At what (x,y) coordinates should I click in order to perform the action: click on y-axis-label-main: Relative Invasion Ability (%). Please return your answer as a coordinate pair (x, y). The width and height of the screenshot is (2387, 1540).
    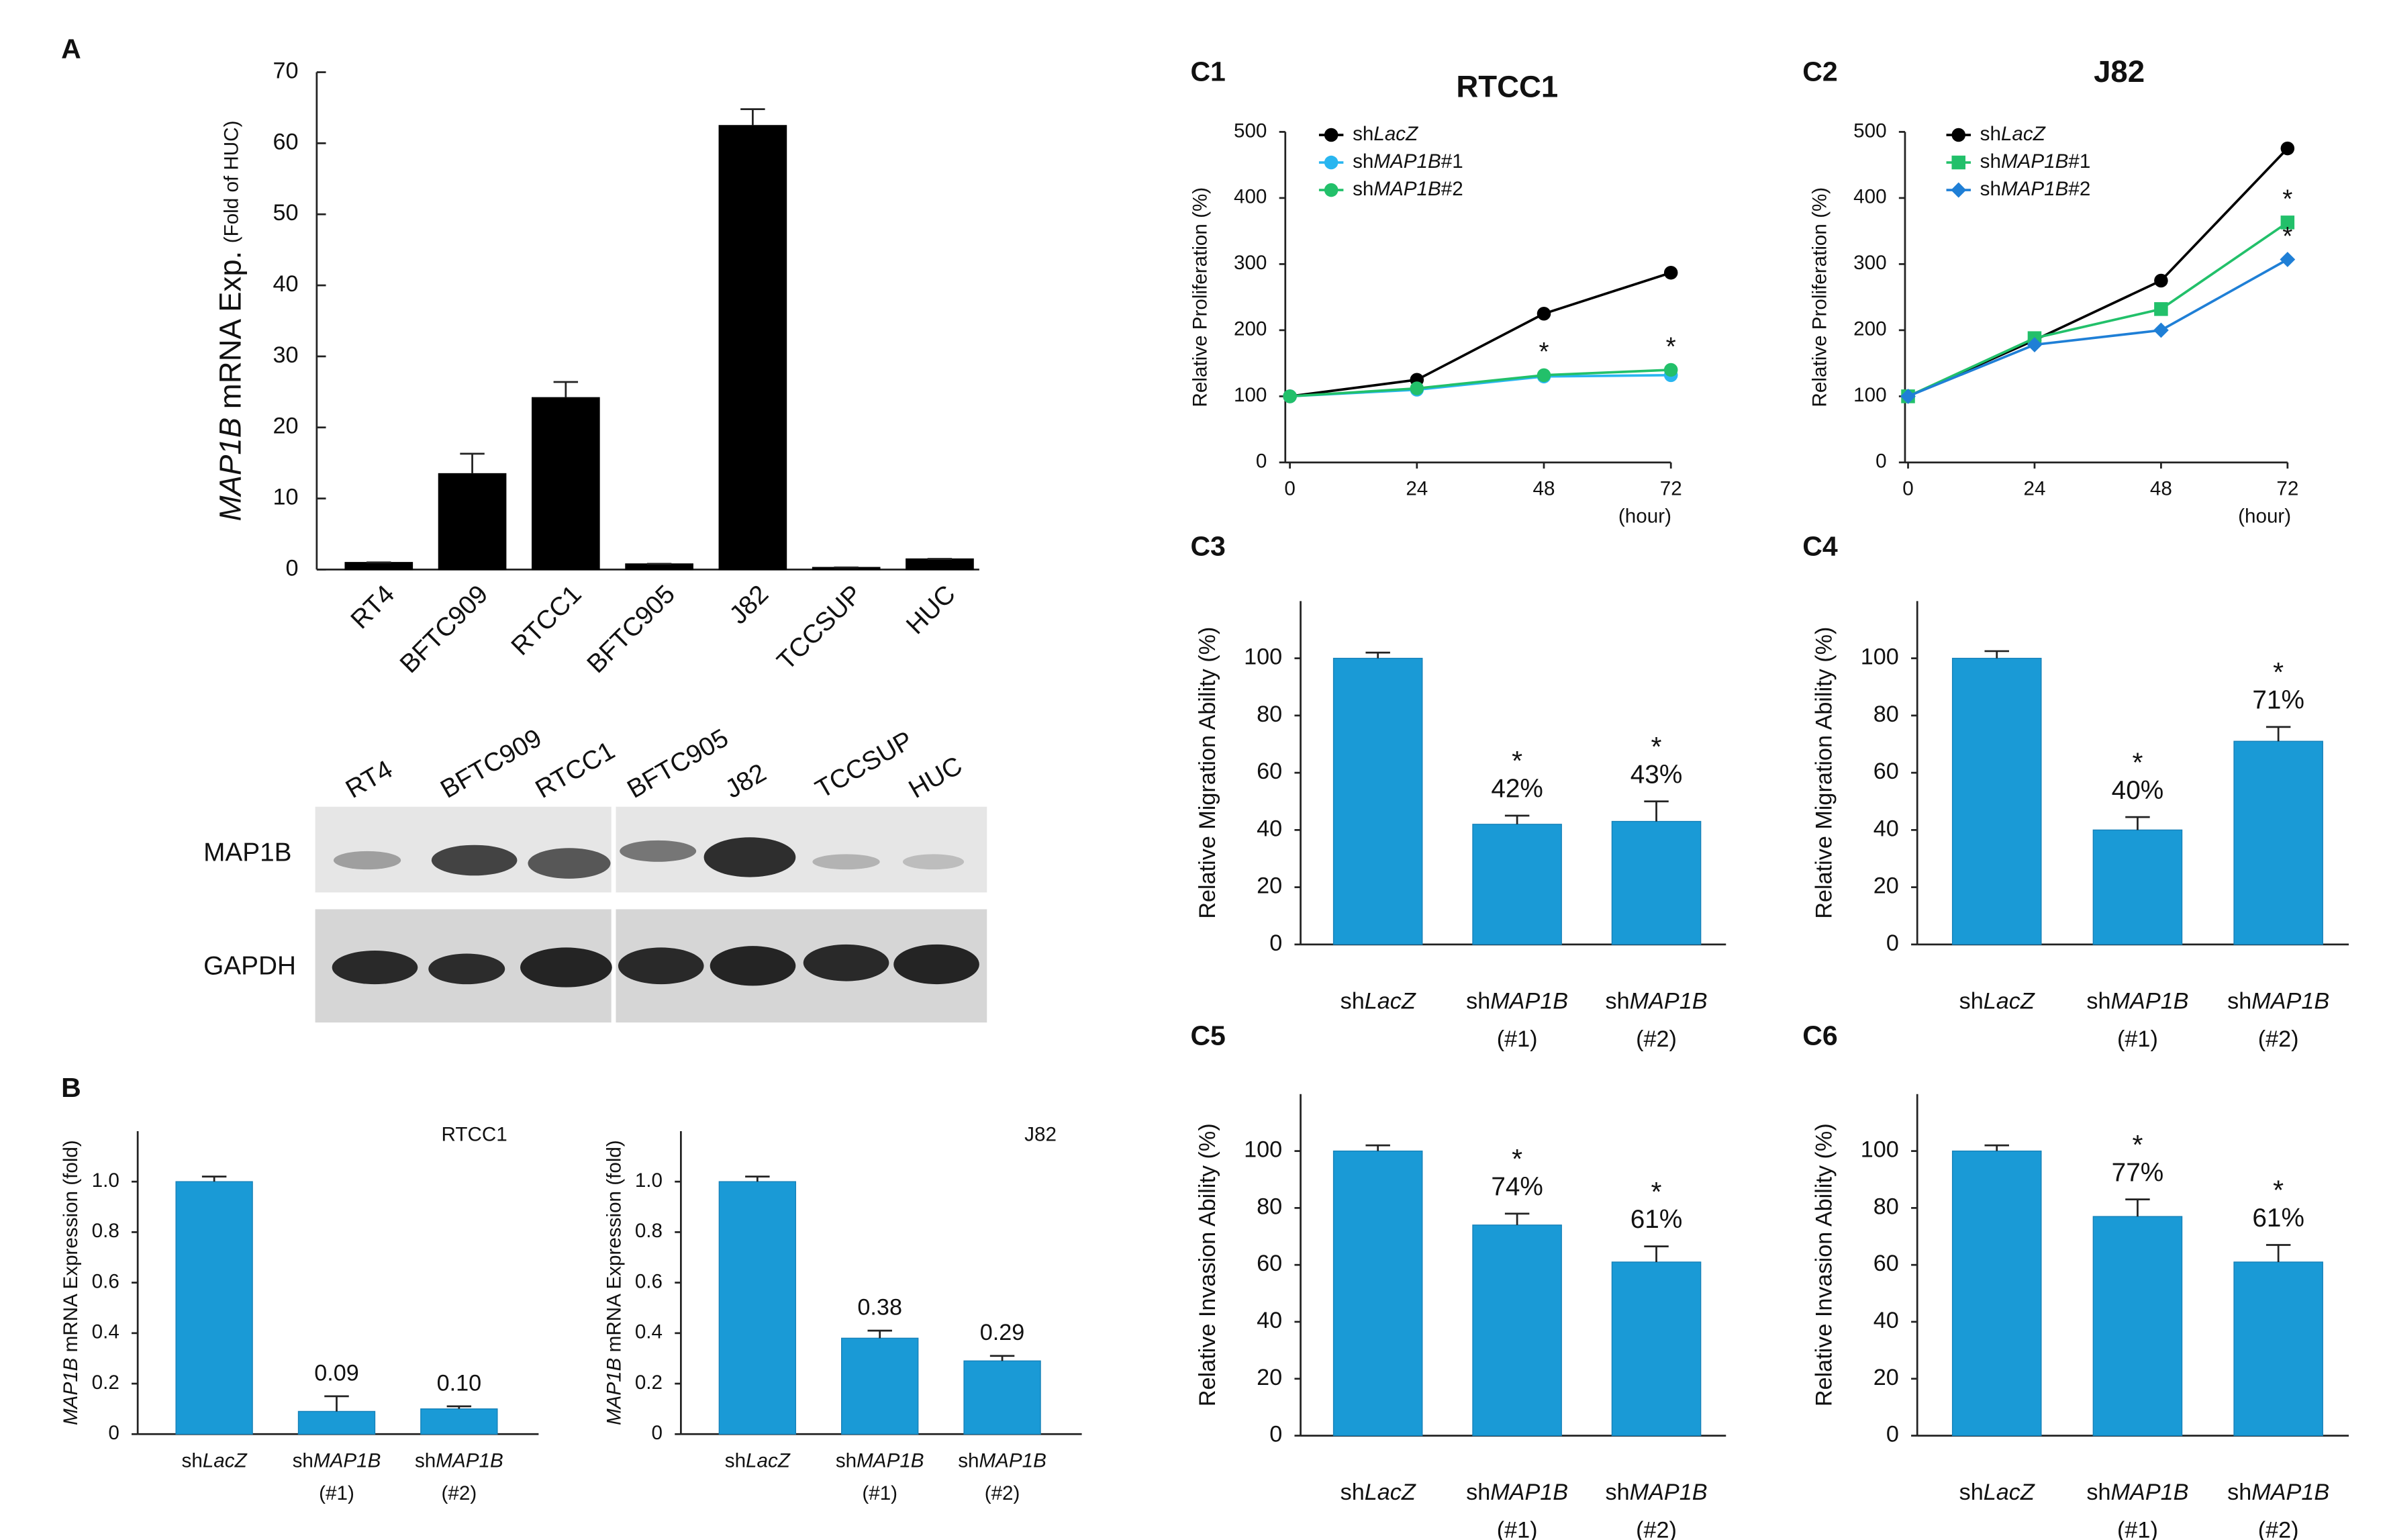
    Looking at the image, I should click on (1207, 1264).